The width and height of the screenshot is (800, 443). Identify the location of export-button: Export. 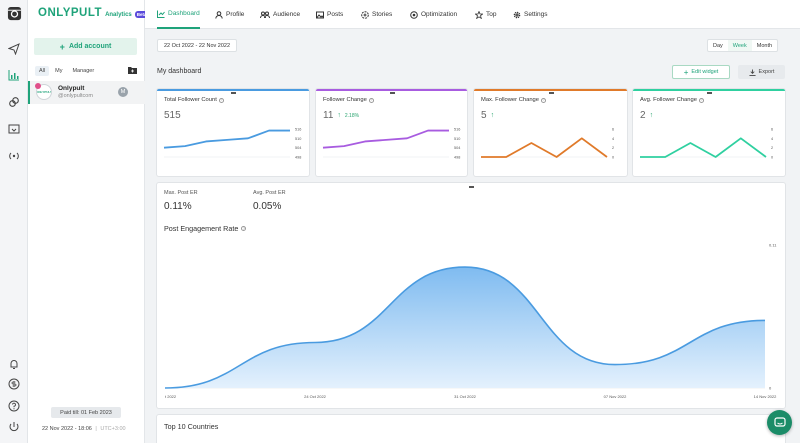
(761, 72).